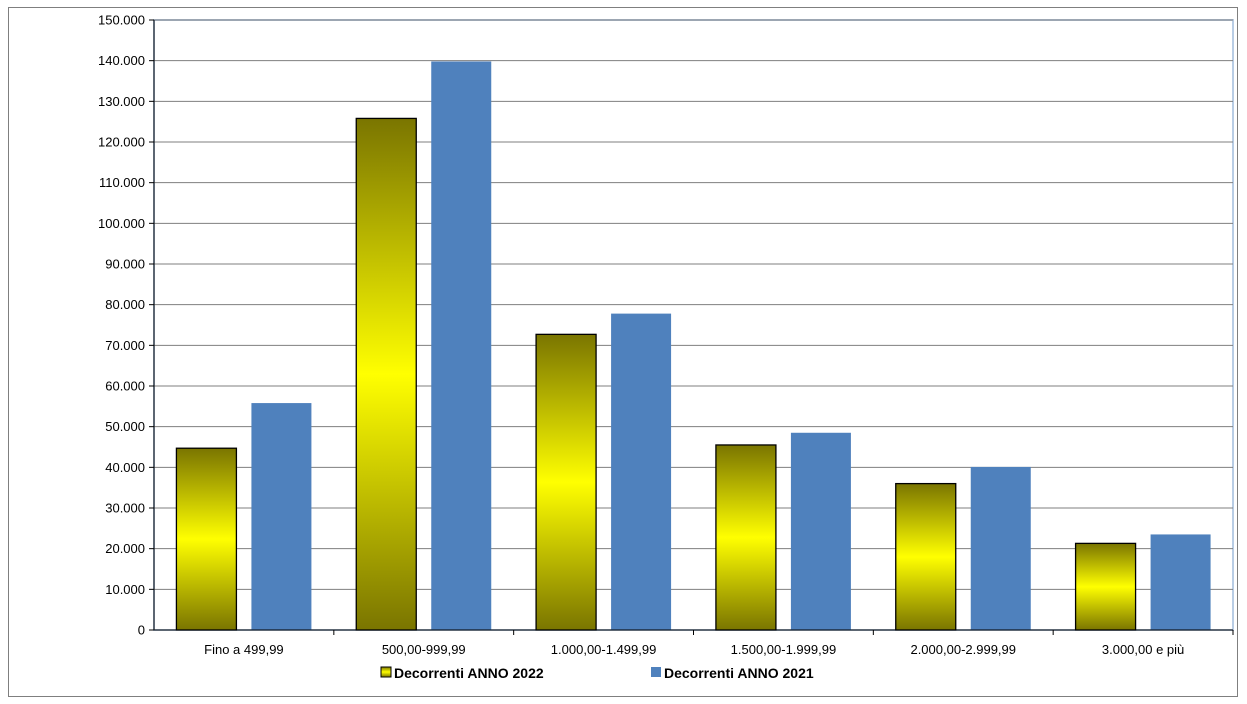 This screenshot has height=704, width=1247. Describe the element at coordinates (141, 630) in the screenshot. I see `y-tick-label: 0` at that location.